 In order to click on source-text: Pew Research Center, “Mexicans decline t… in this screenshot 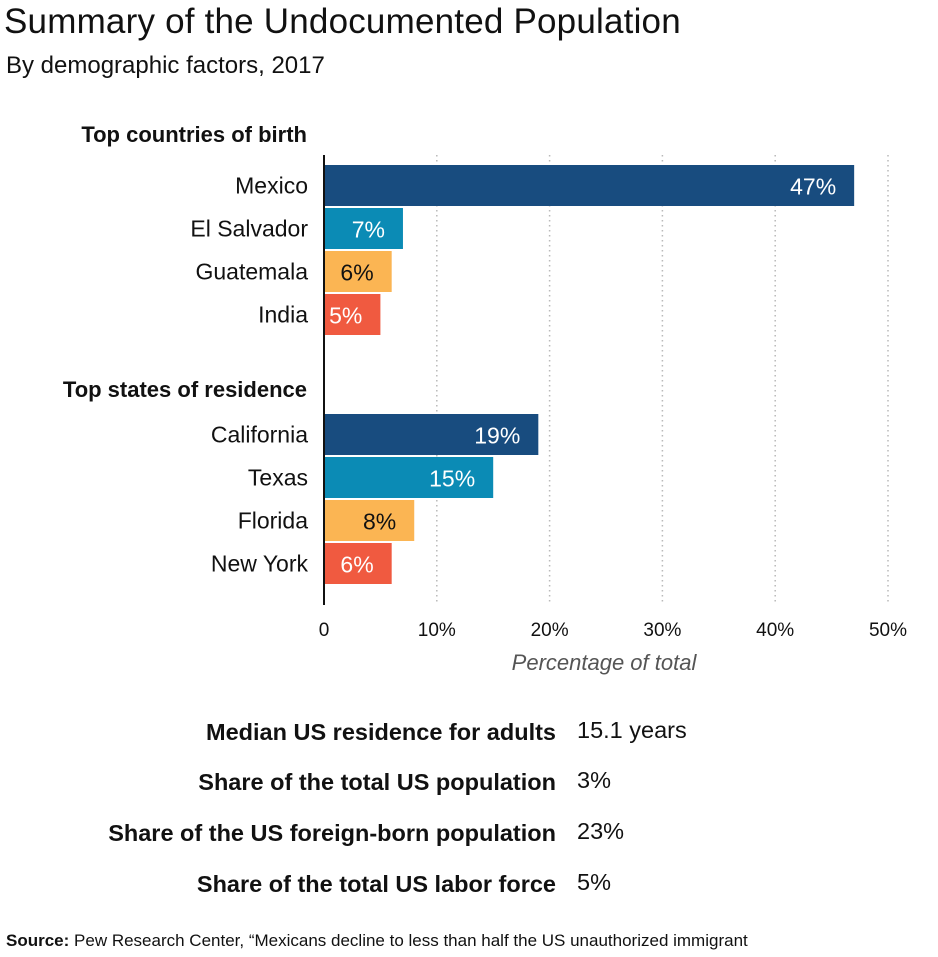, I will do `click(408, 940)`.